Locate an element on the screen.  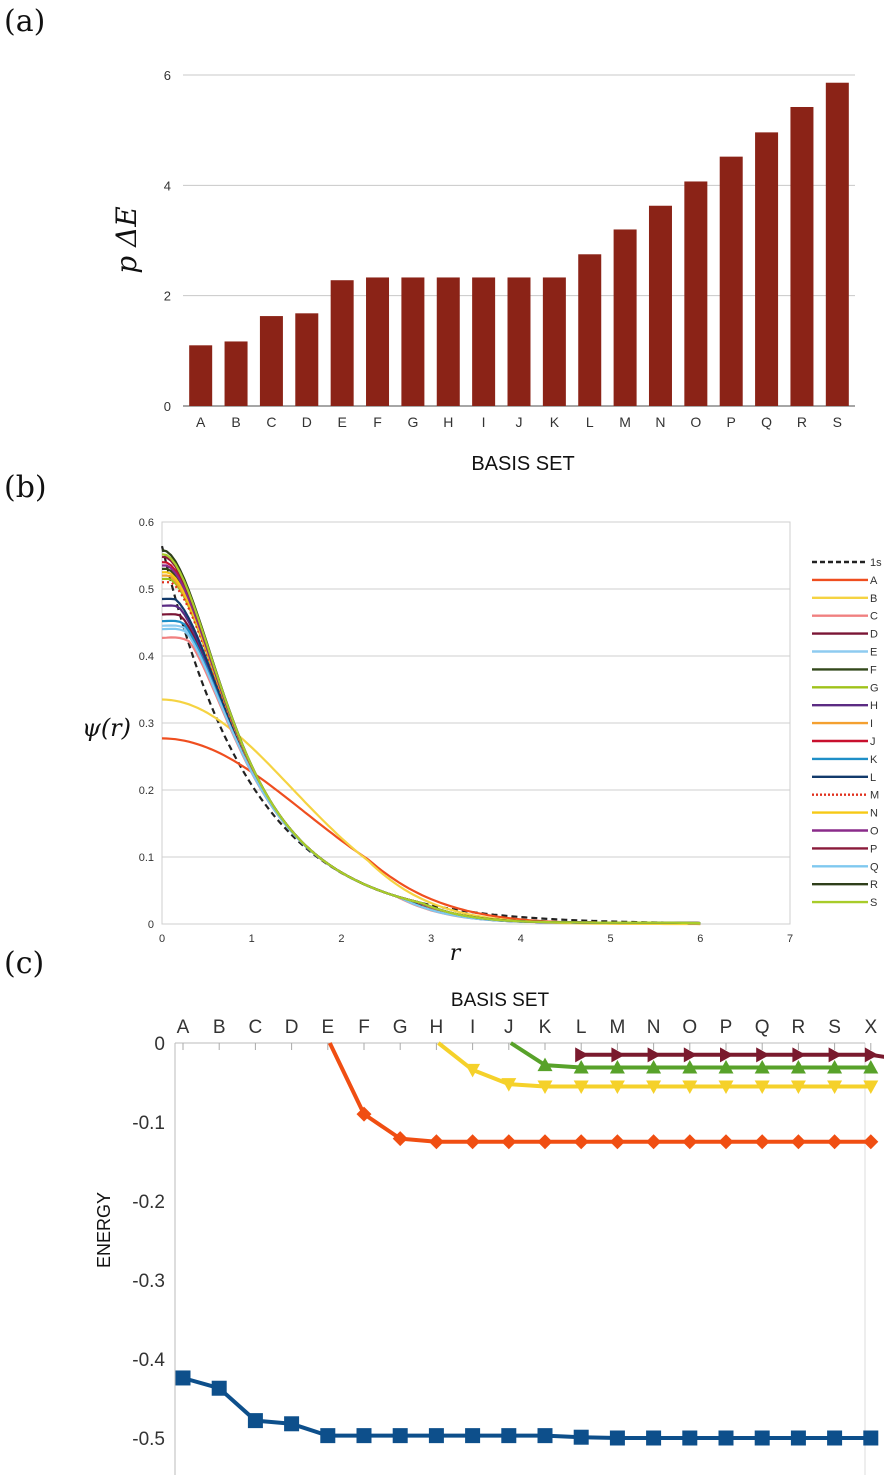
x-tick-label: N is located at coordinates (660, 422).